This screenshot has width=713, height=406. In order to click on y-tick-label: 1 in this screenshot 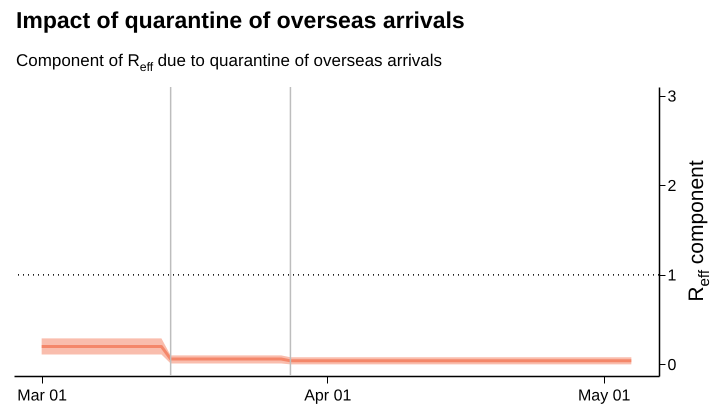, I will do `click(672, 275)`.